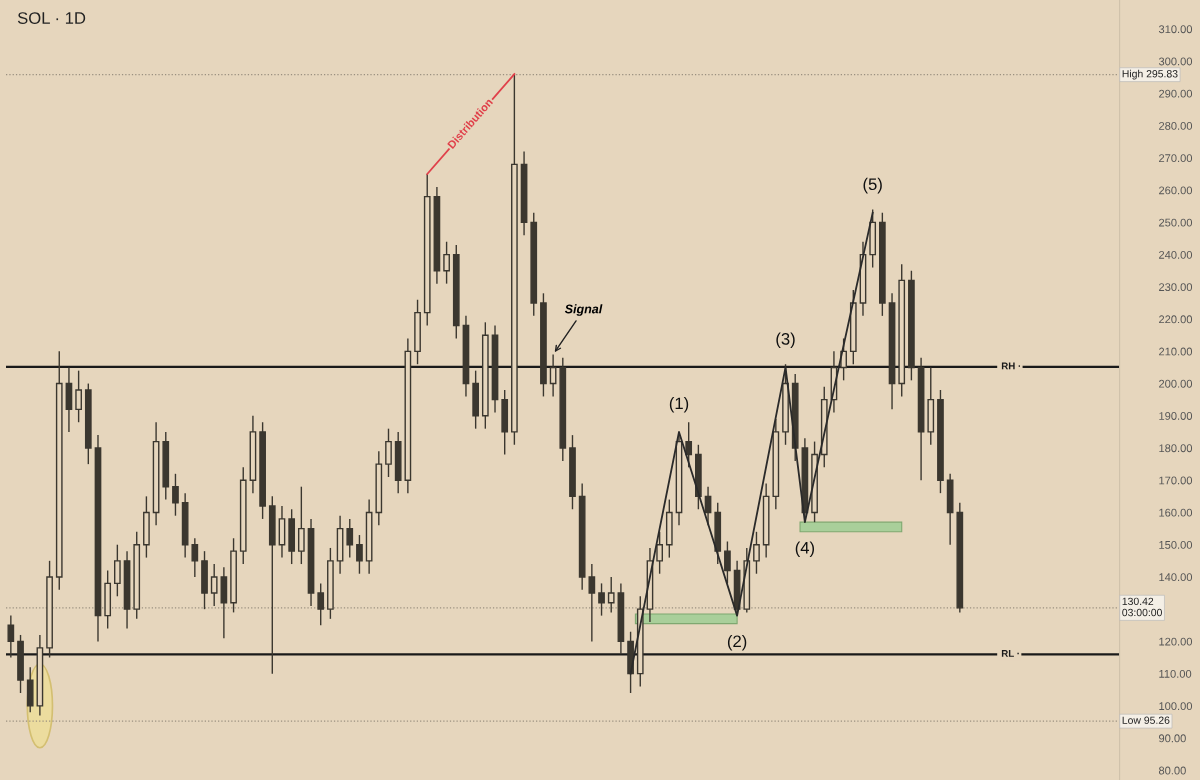  I want to click on text: SOL · 1D, so click(51, 18).